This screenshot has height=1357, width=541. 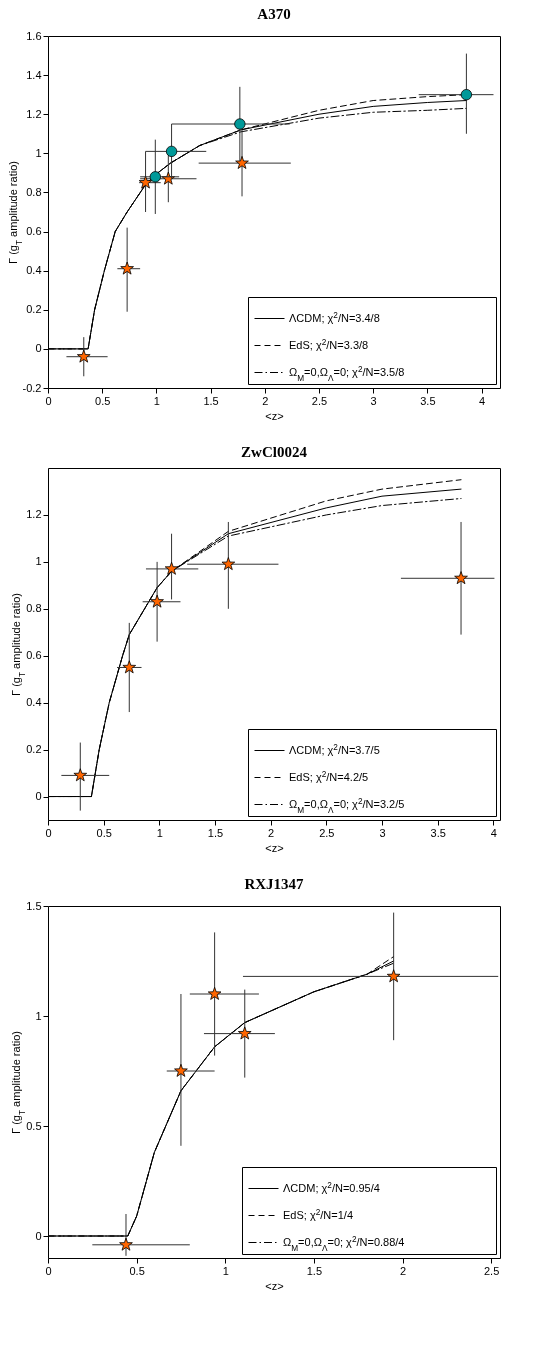 I want to click on legend-label: ΛCDM; χ$^{2}$/N=3.4/8, so click(x=334, y=317).